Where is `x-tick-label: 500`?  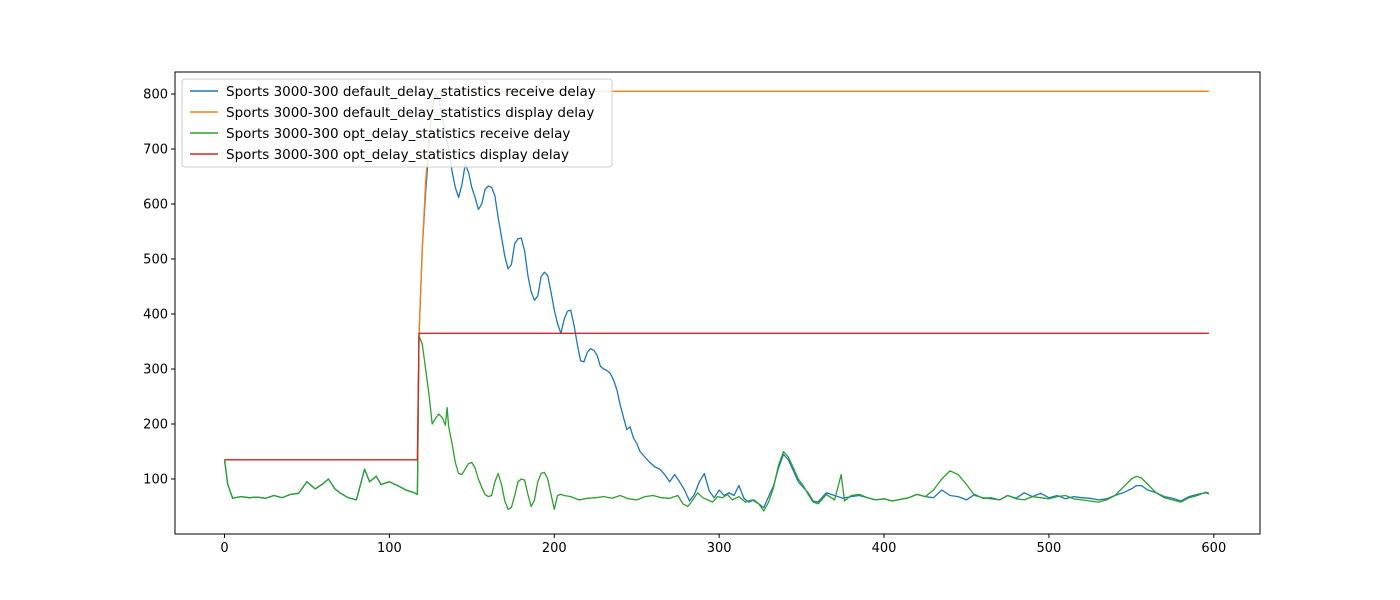 x-tick-label: 500 is located at coordinates (1049, 548).